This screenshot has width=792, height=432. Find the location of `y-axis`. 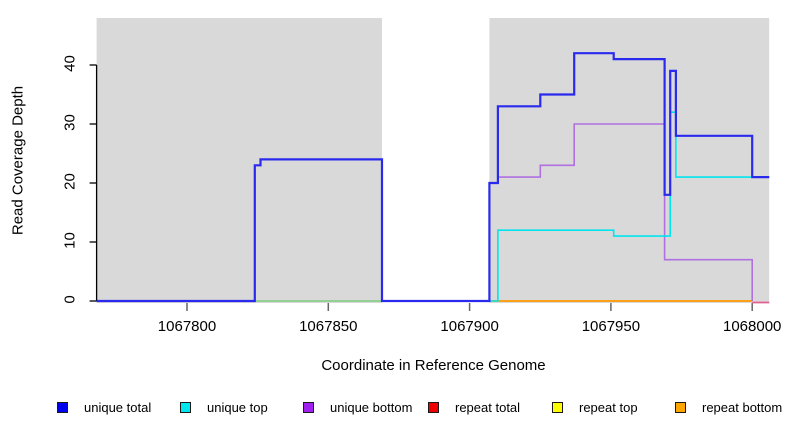

y-axis is located at coordinates (93, 183).